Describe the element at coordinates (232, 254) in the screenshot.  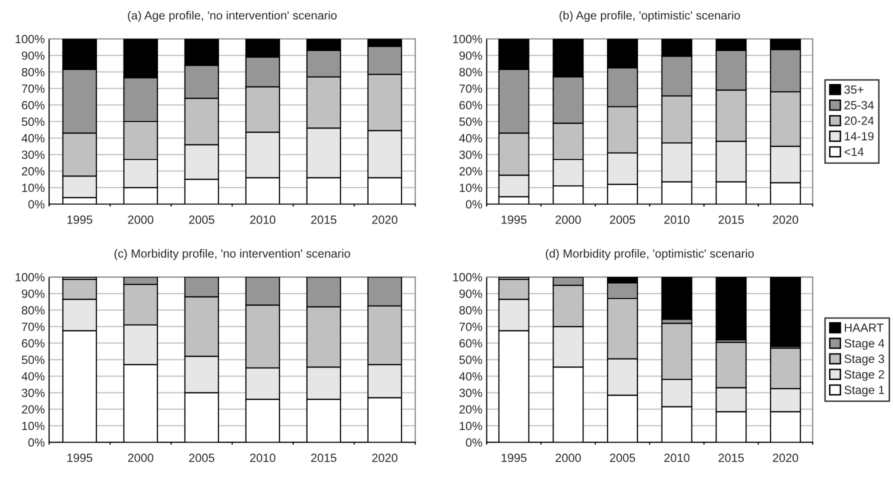
I see `chart-title: (c) Morbidity profile, 'no intervention' scenario` at that location.